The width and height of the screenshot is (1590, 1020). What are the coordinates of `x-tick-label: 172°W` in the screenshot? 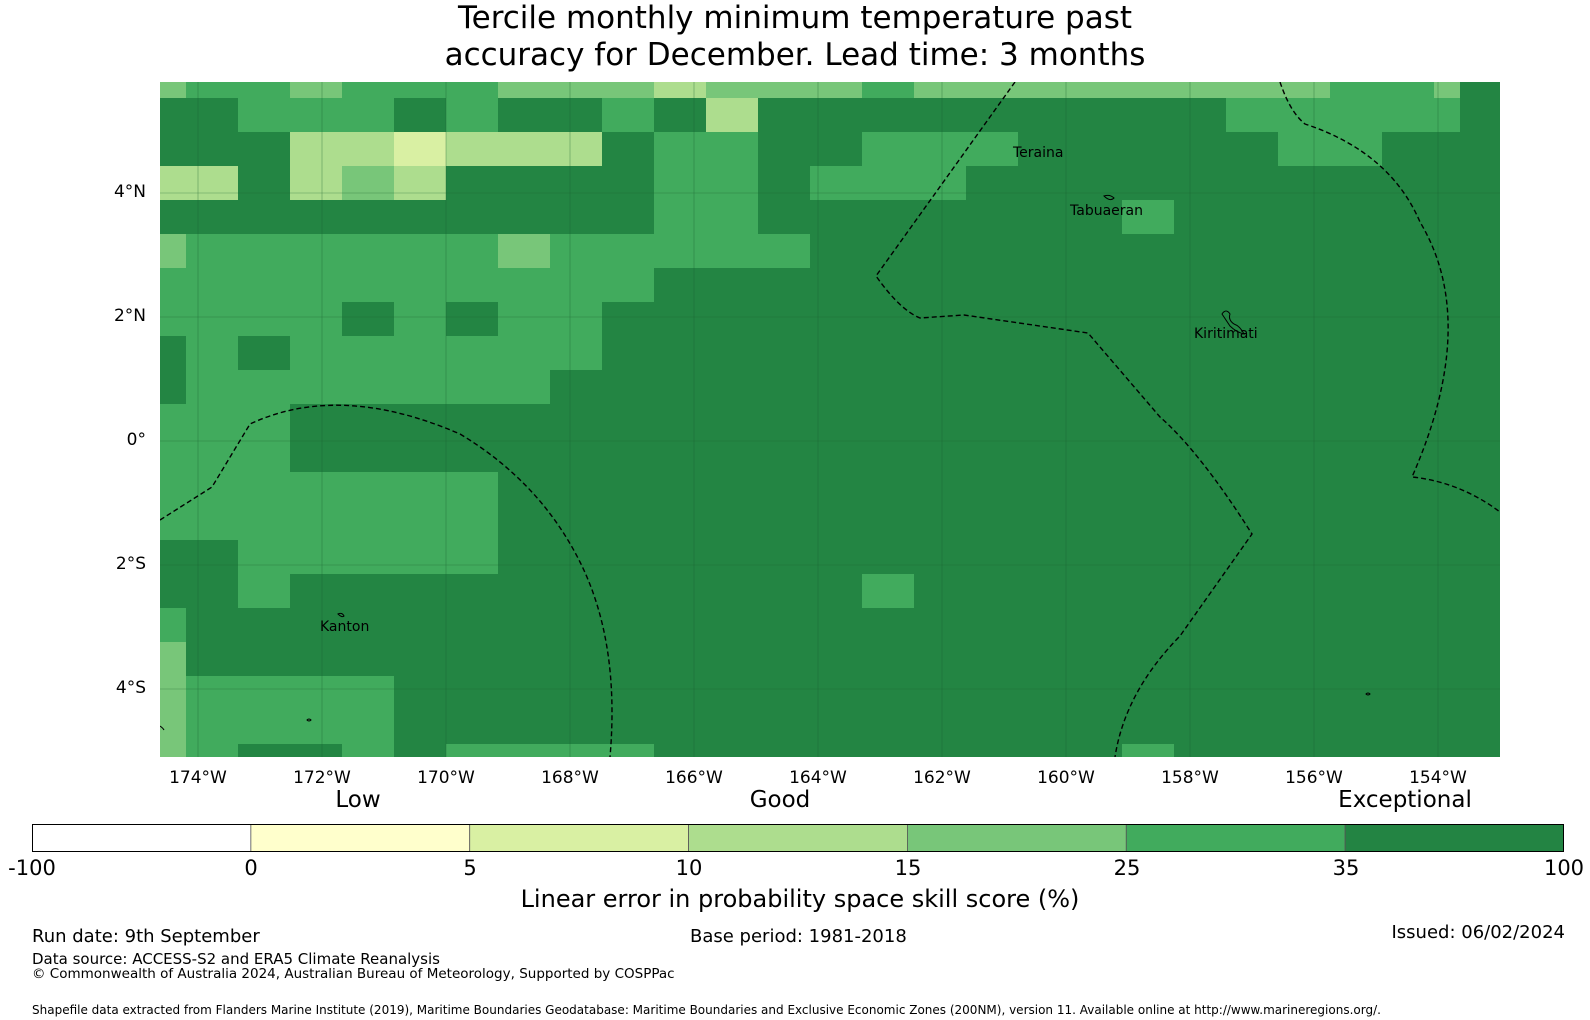 It's located at (322, 778).